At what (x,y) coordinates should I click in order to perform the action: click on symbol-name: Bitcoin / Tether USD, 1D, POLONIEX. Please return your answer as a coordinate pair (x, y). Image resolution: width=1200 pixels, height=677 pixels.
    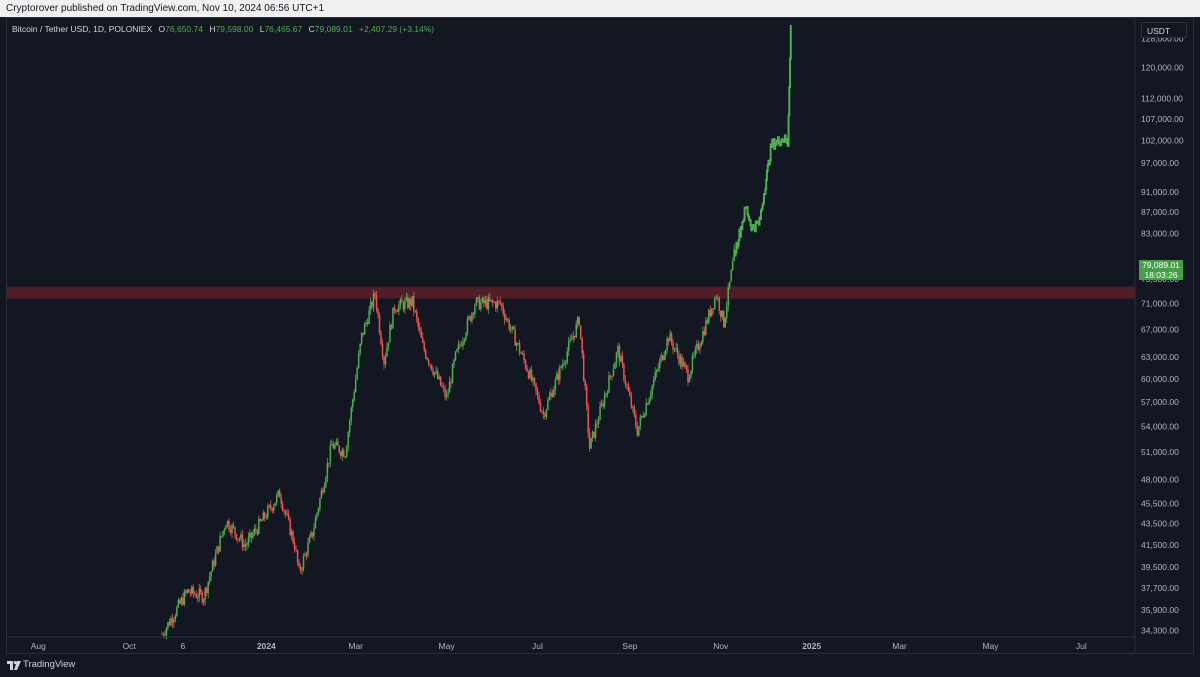
    Looking at the image, I should click on (82, 29).